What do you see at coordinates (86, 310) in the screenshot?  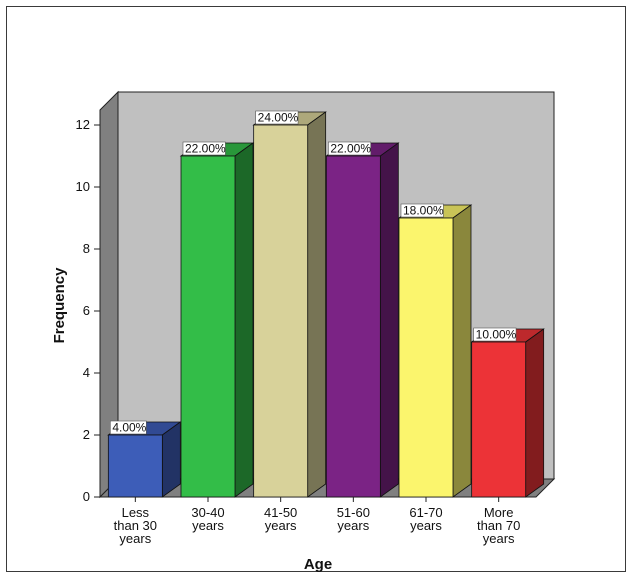 I see `y-tick-label: 6` at bounding box center [86, 310].